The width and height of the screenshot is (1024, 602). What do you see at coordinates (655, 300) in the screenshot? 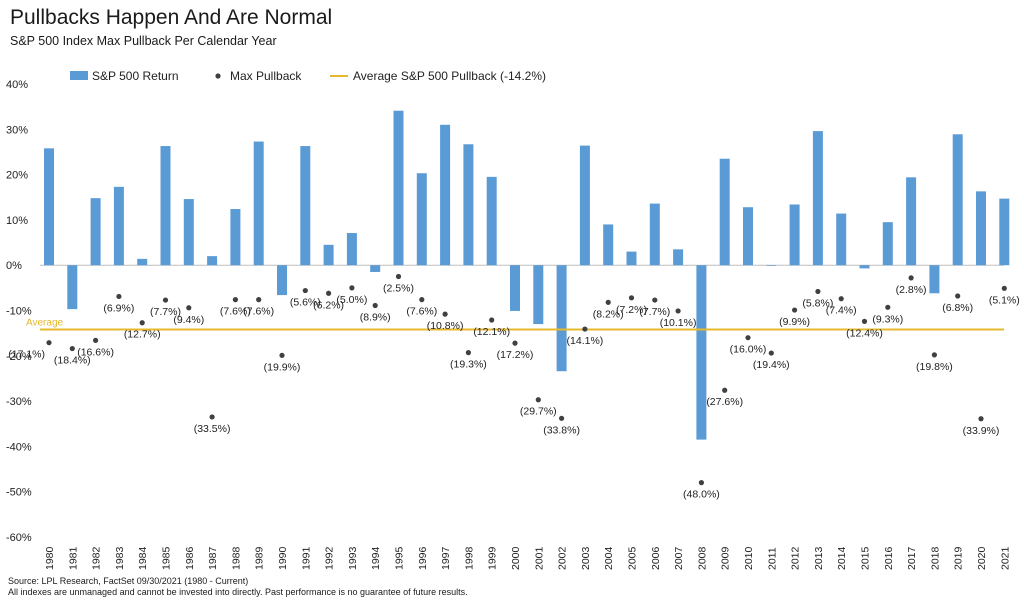
I see `pullback-dot-2006` at bounding box center [655, 300].